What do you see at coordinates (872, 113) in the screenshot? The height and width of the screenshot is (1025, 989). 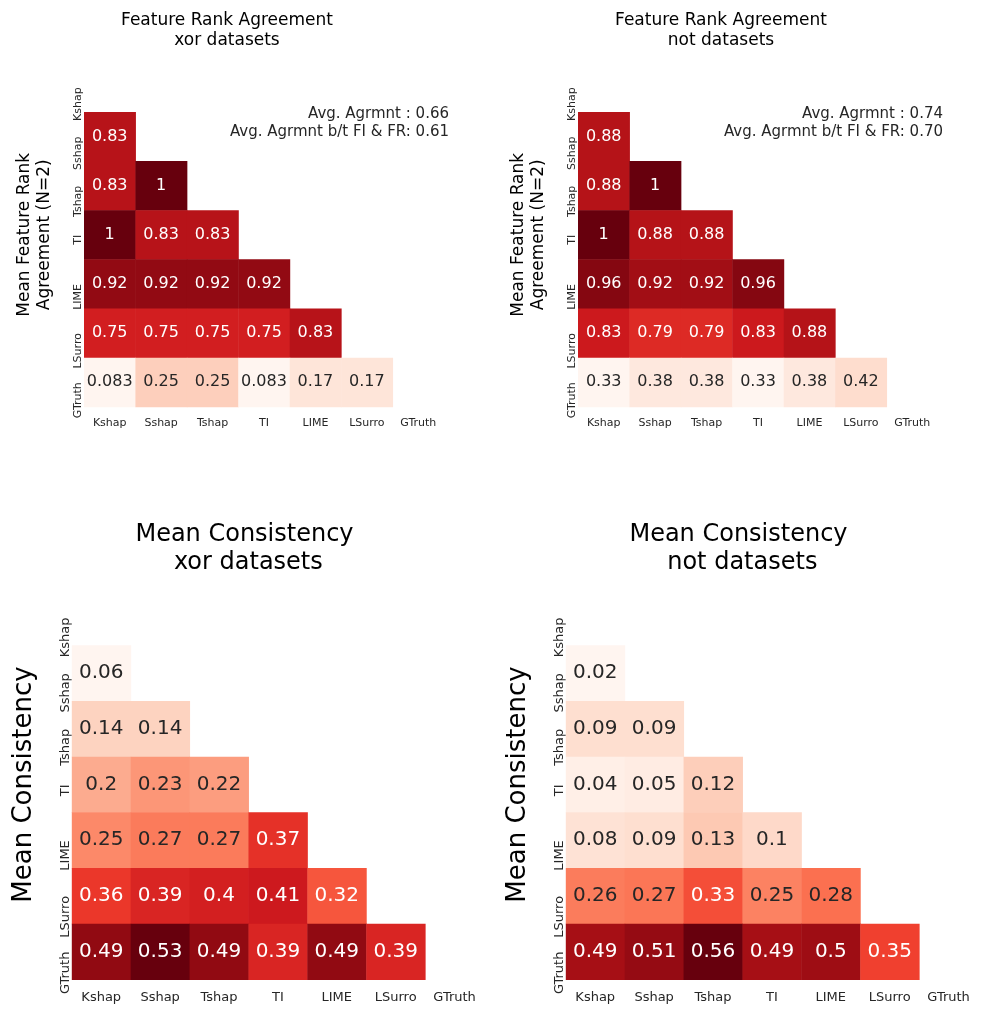 I see `annotation: Avg. Agrmnt : 0.74` at bounding box center [872, 113].